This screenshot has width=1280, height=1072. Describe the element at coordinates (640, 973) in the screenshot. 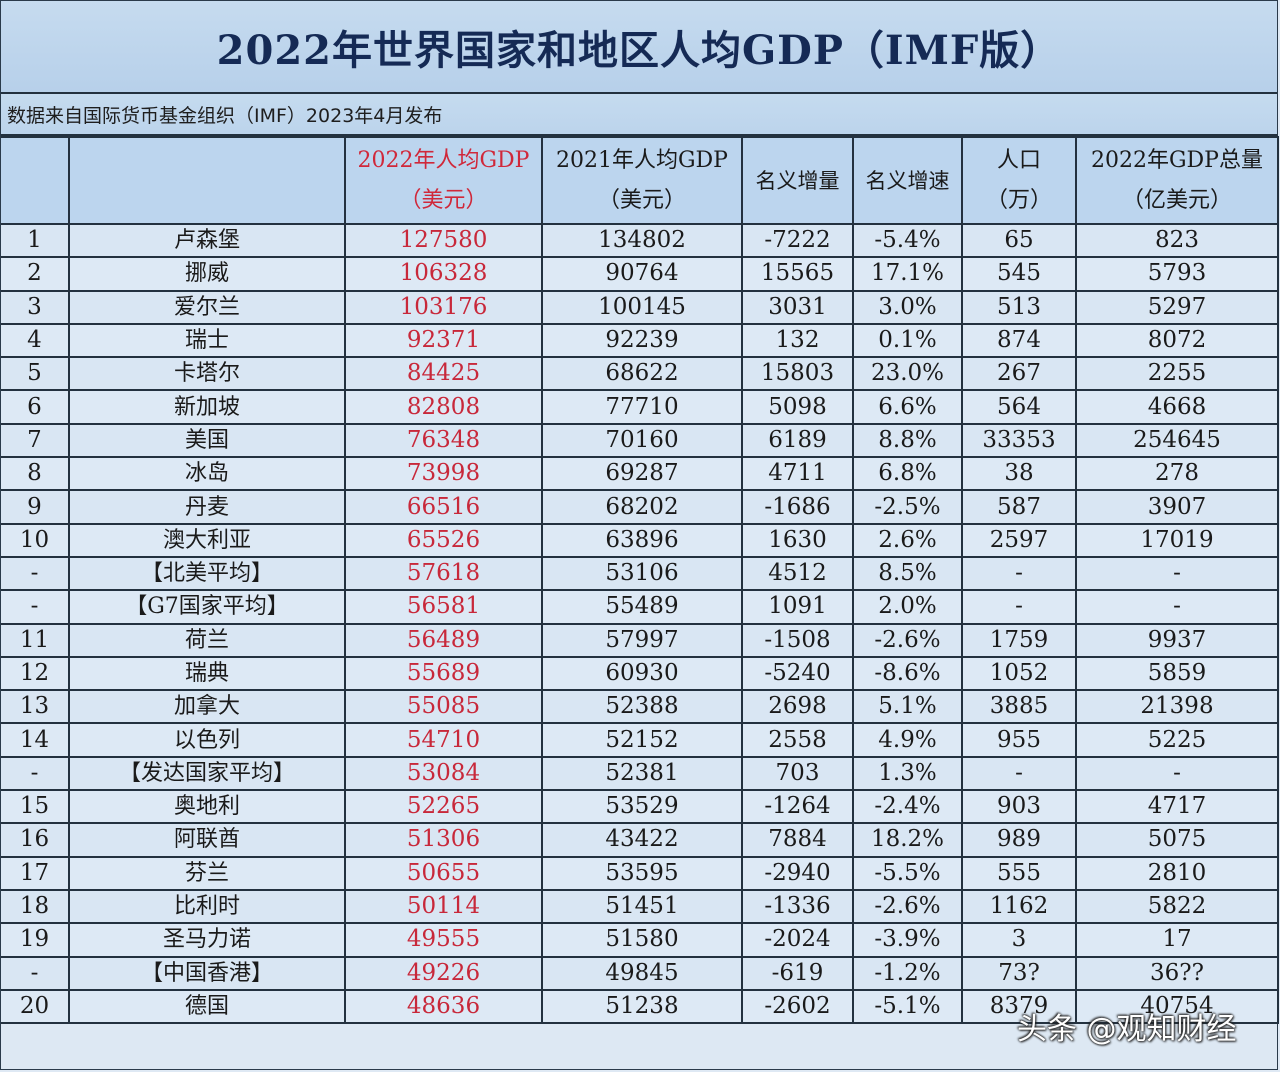

I see `table-row: - 【中国香港】 49226 49845 -619 -1.2% 73? 36??` at that location.